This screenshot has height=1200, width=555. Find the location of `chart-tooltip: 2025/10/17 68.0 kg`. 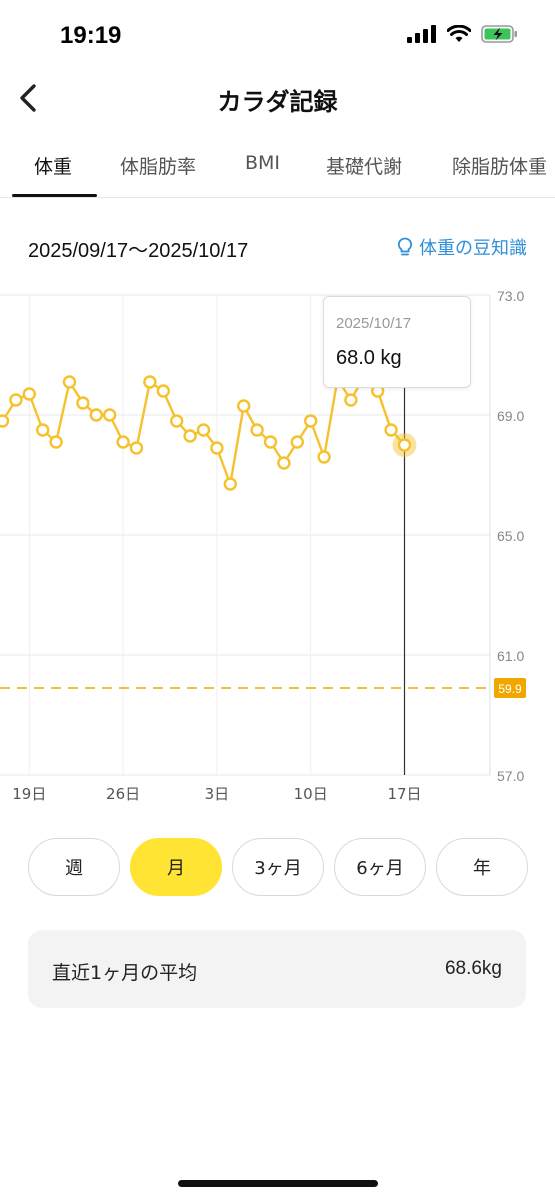

chart-tooltip: 2025/10/17 68.0 kg is located at coordinates (397, 342).